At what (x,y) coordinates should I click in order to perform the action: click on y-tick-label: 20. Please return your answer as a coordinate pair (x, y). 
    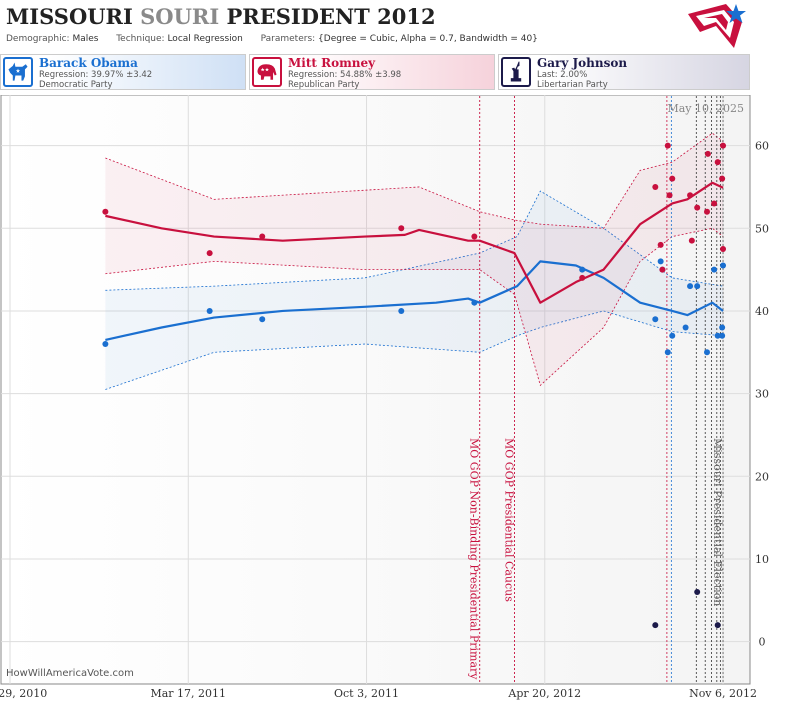
    Looking at the image, I should click on (762, 476).